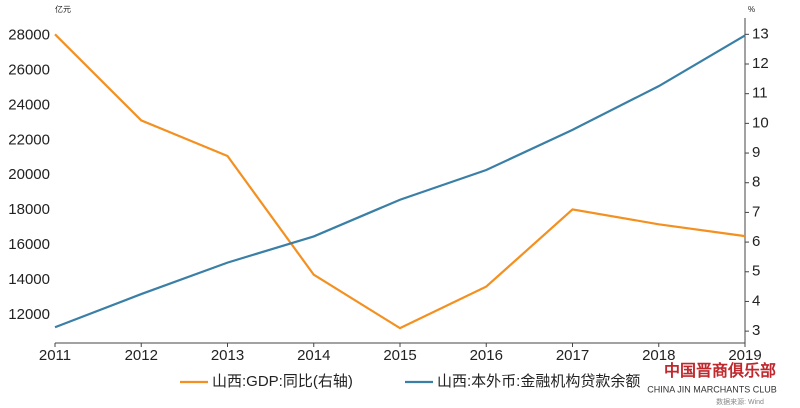  I want to click on y-tick-label: 26000, so click(29, 69).